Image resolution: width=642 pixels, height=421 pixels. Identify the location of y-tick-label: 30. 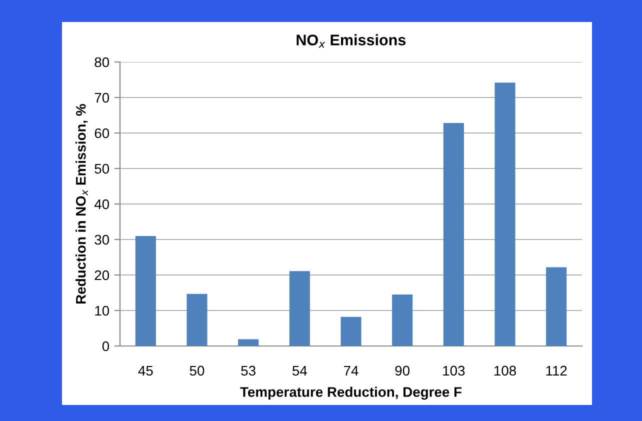
(102, 239).